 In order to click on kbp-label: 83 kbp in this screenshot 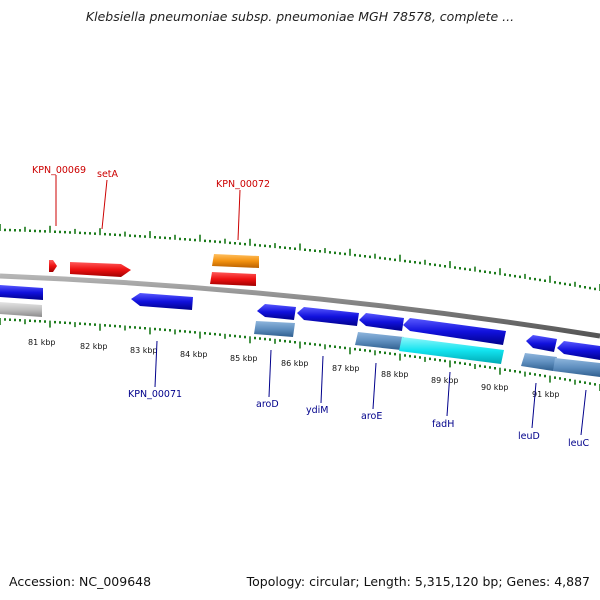, I will do `click(144, 350)`.